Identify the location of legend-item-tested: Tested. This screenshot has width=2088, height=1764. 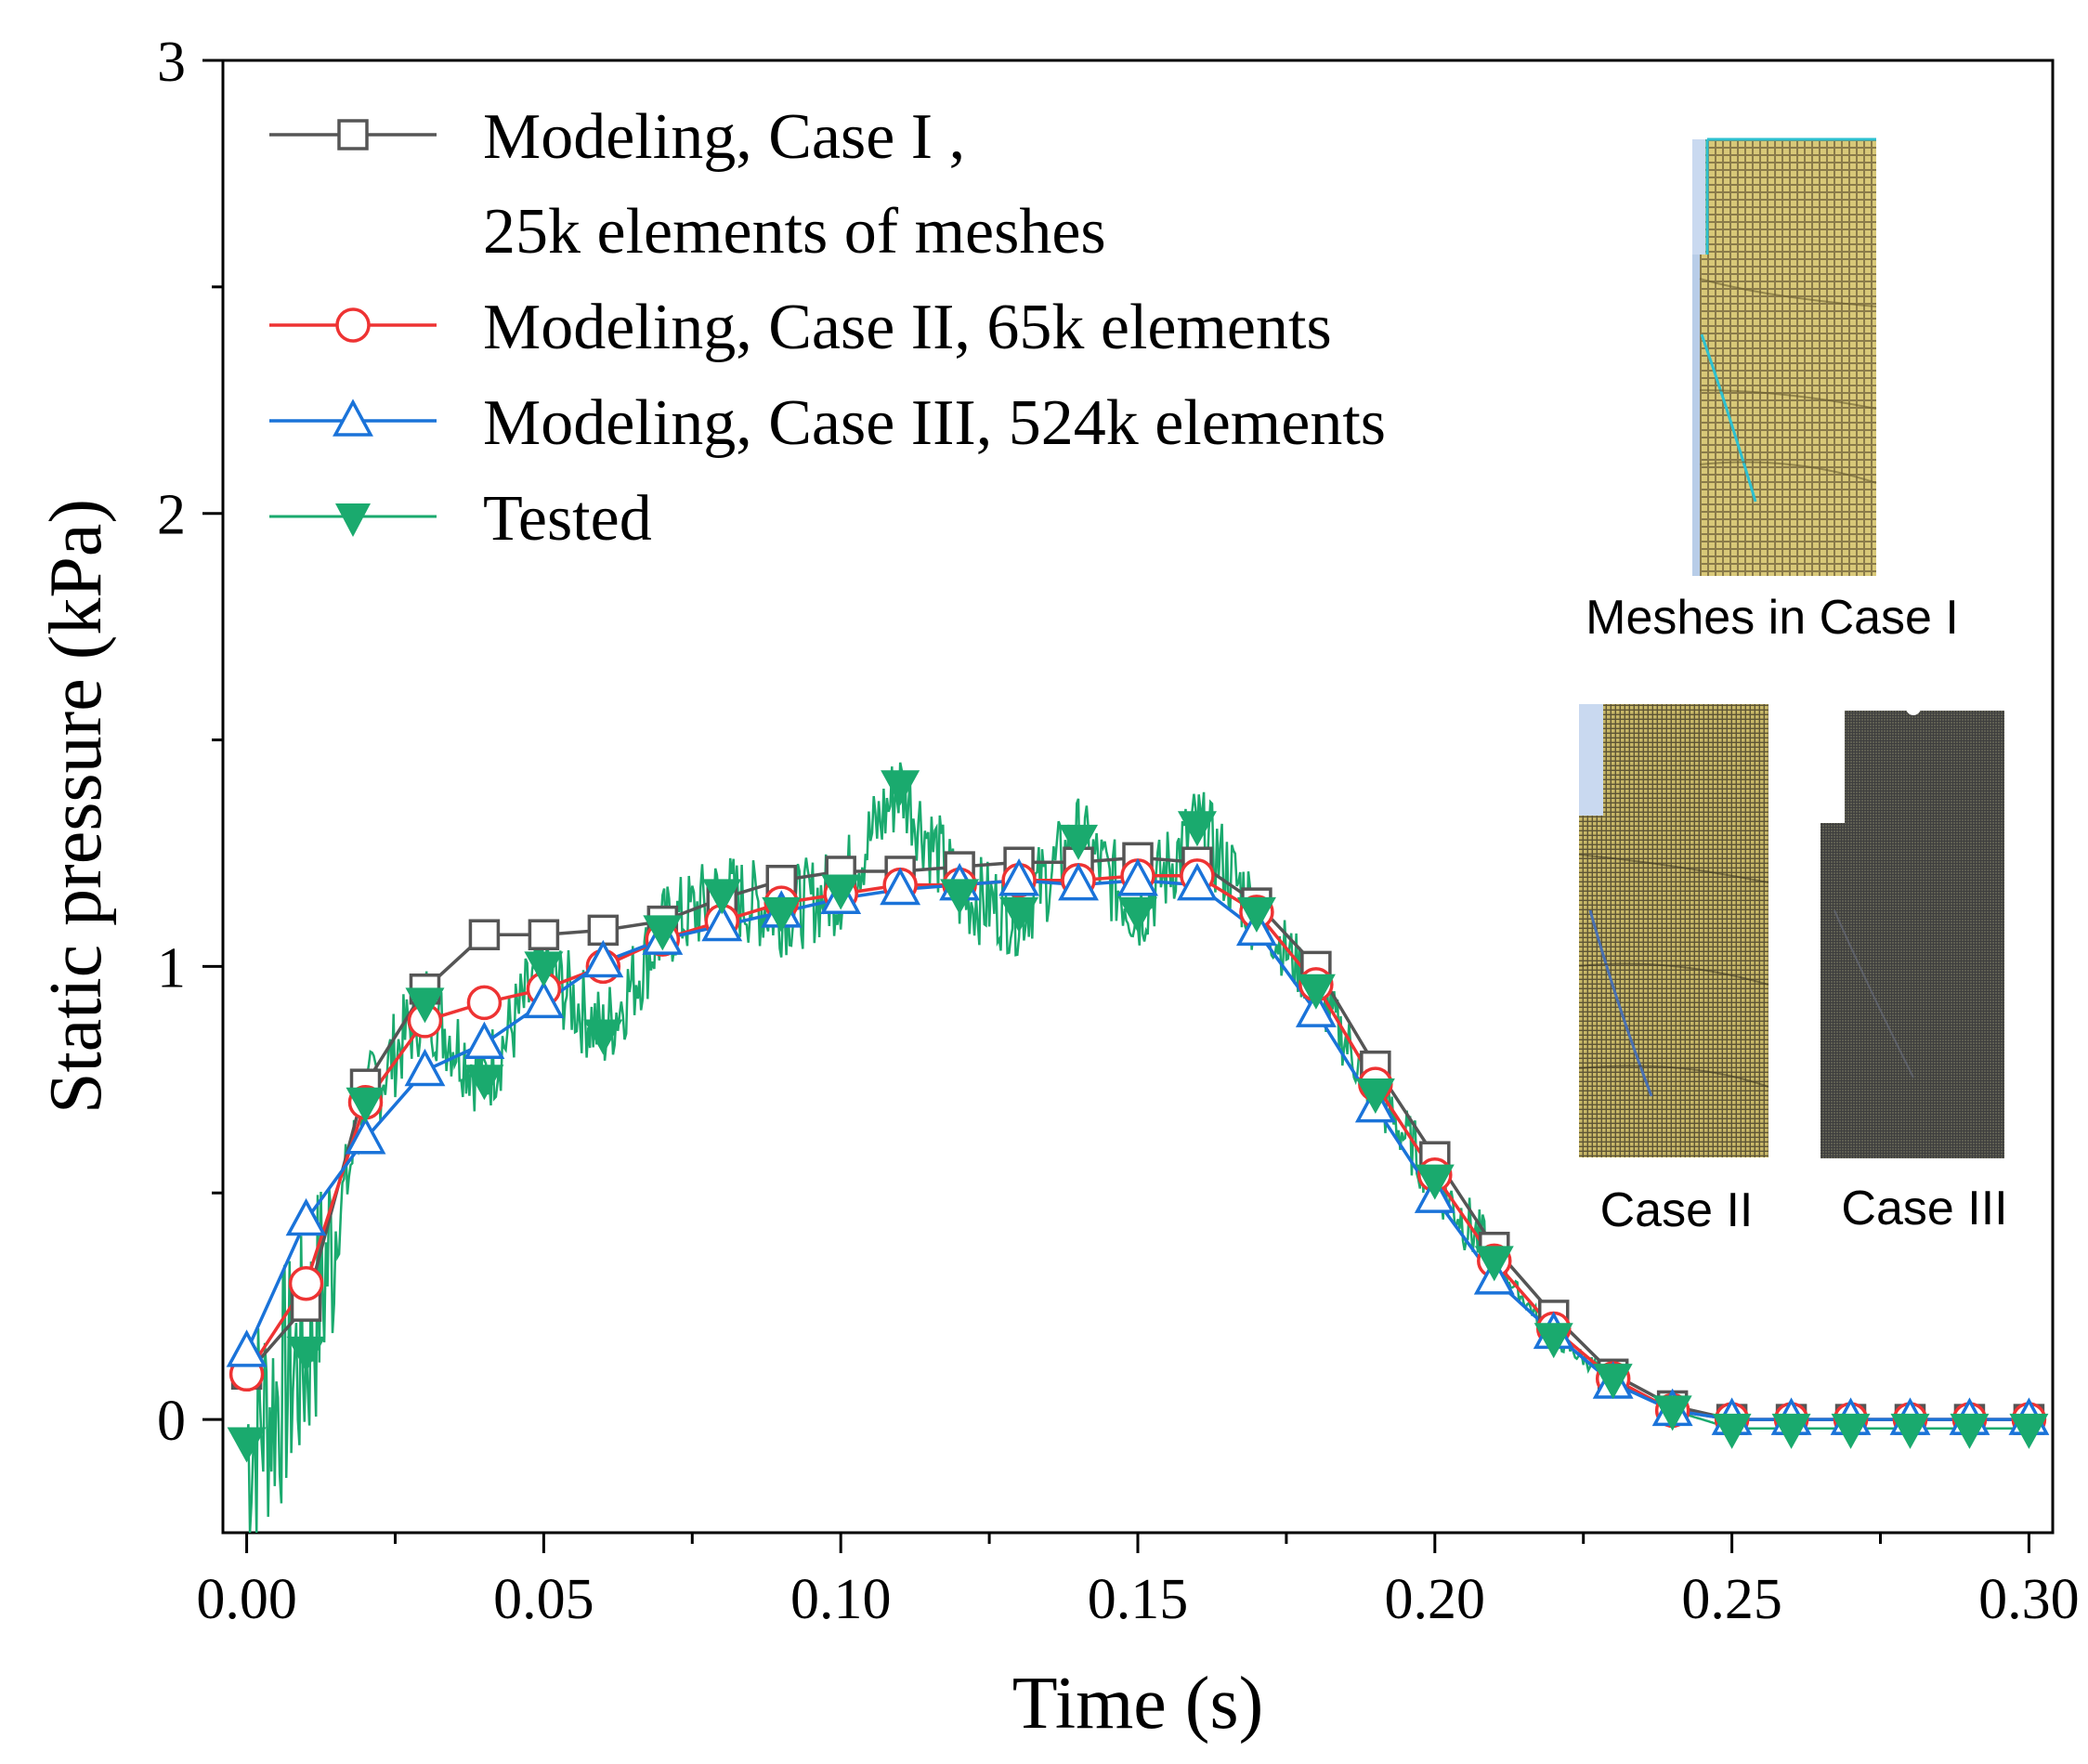
(460, 519).